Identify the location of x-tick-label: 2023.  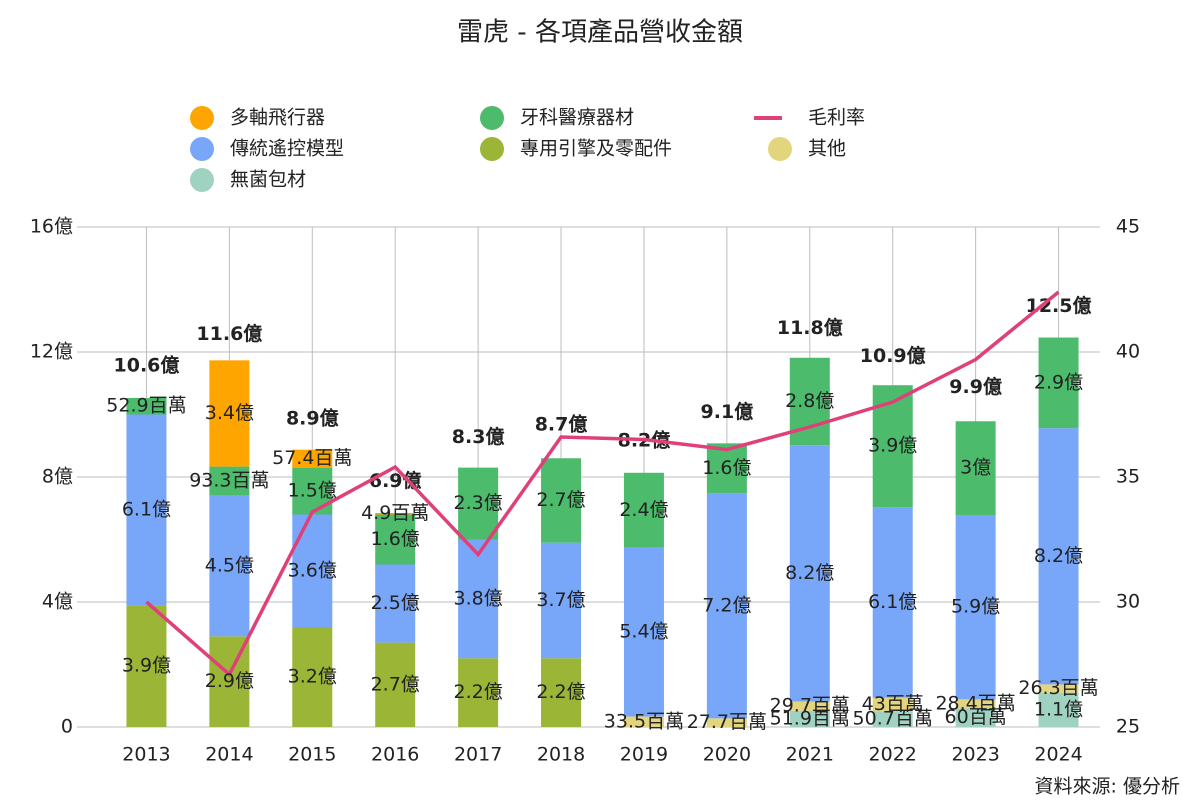
(975, 755).